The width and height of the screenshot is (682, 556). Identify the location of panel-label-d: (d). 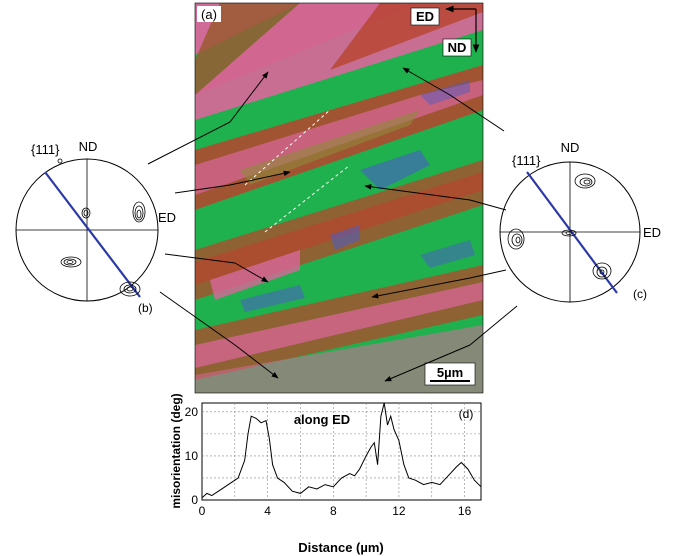
(466, 414).